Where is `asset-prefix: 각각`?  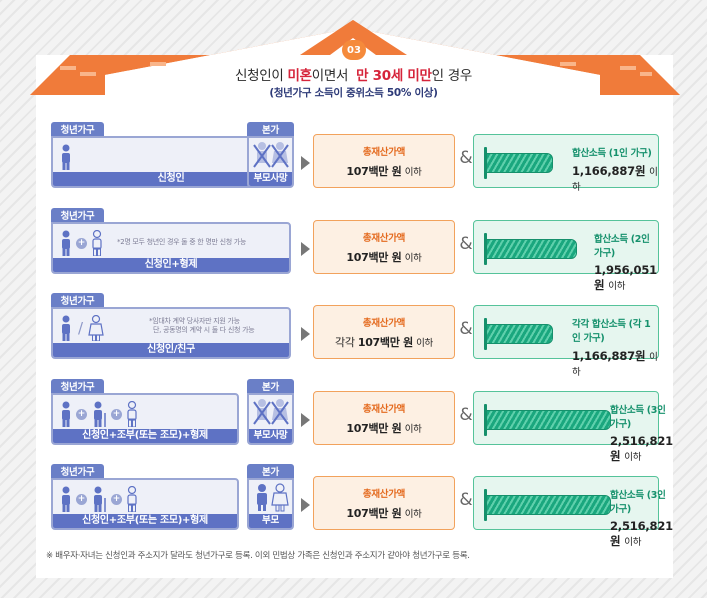 asset-prefix: 각각 is located at coordinates (345, 342).